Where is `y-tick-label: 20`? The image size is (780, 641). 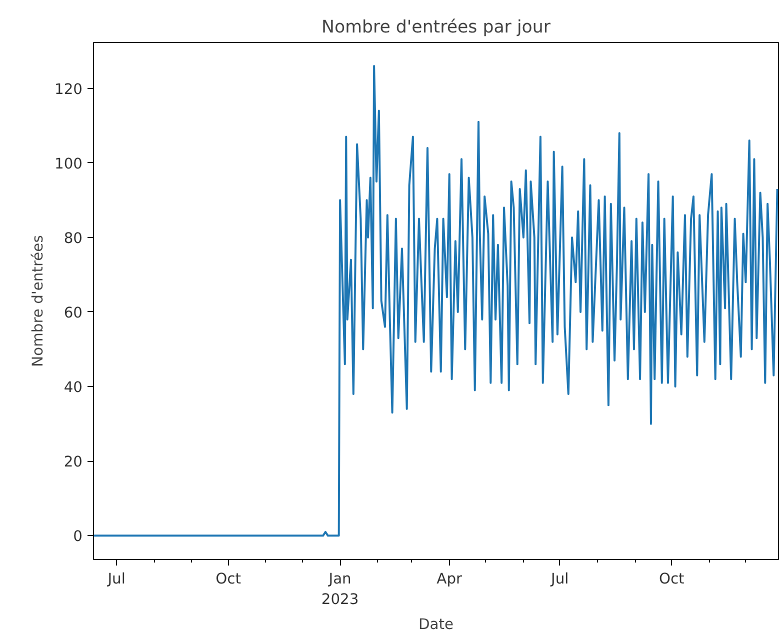 y-tick-label: 20 is located at coordinates (73, 462).